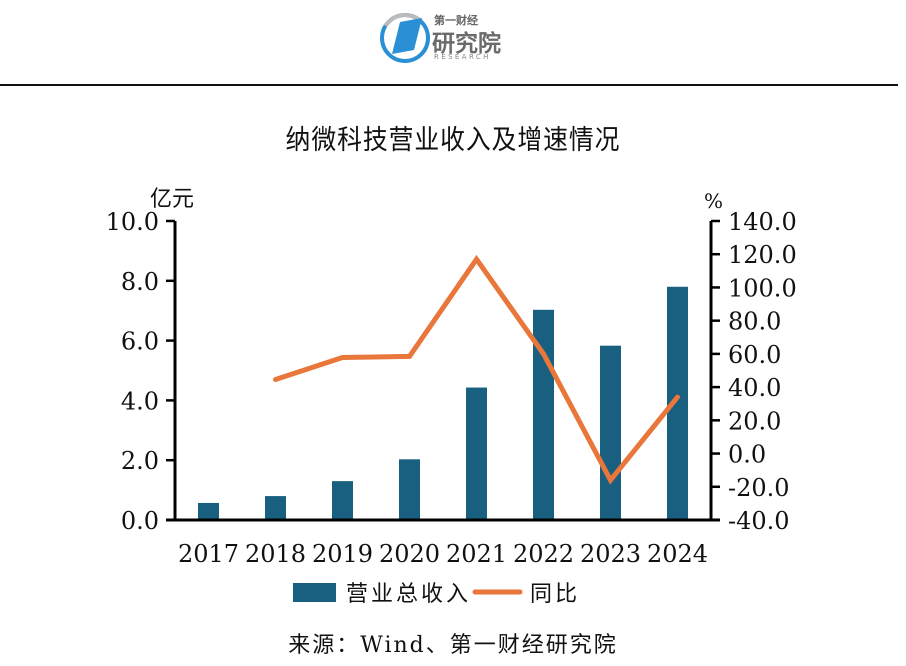 Image resolution: width=906 pixels, height=666 pixels. Describe the element at coordinates (172, 199) in the screenshot. I see `left-axis-label: 亿元` at that location.